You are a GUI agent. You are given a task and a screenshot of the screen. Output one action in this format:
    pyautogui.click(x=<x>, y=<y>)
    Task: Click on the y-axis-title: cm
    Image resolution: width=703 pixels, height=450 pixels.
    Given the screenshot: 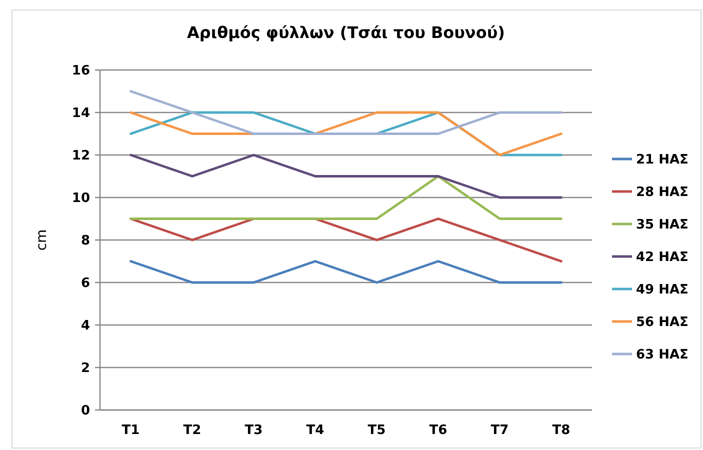 What is the action you would take?
    pyautogui.click(x=42, y=240)
    